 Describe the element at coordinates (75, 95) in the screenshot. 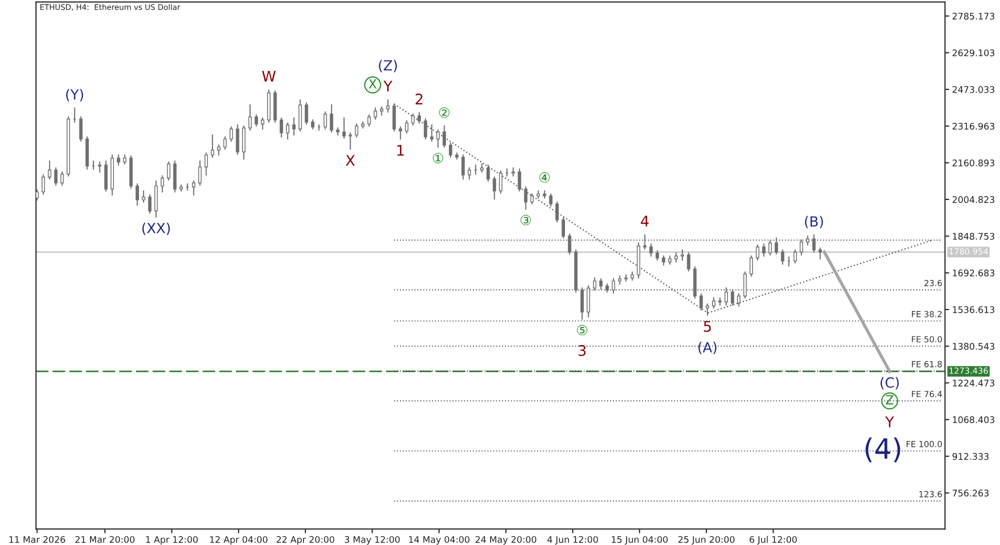

I see `annotation: (Y)` at that location.